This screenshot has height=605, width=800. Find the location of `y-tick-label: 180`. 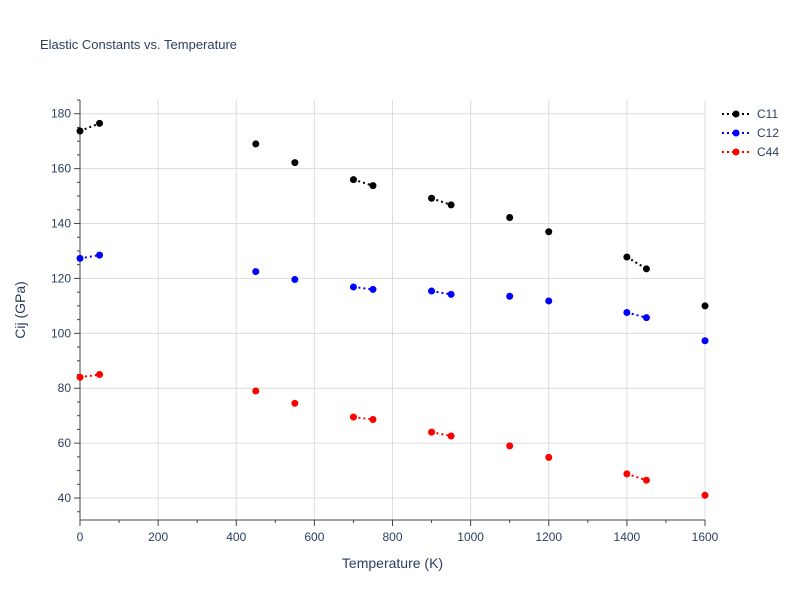

y-tick-label: 180 is located at coordinates (61, 114).